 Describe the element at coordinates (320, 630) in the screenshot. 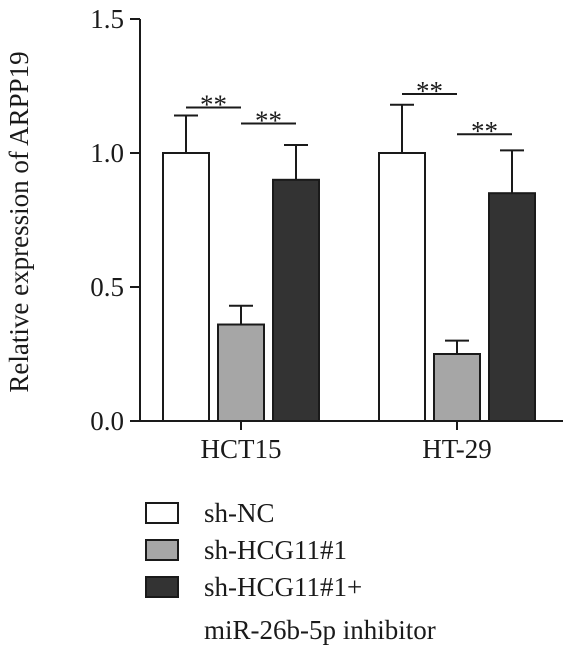

I see `legend-label: miR-26b-5p inhibitor` at that location.